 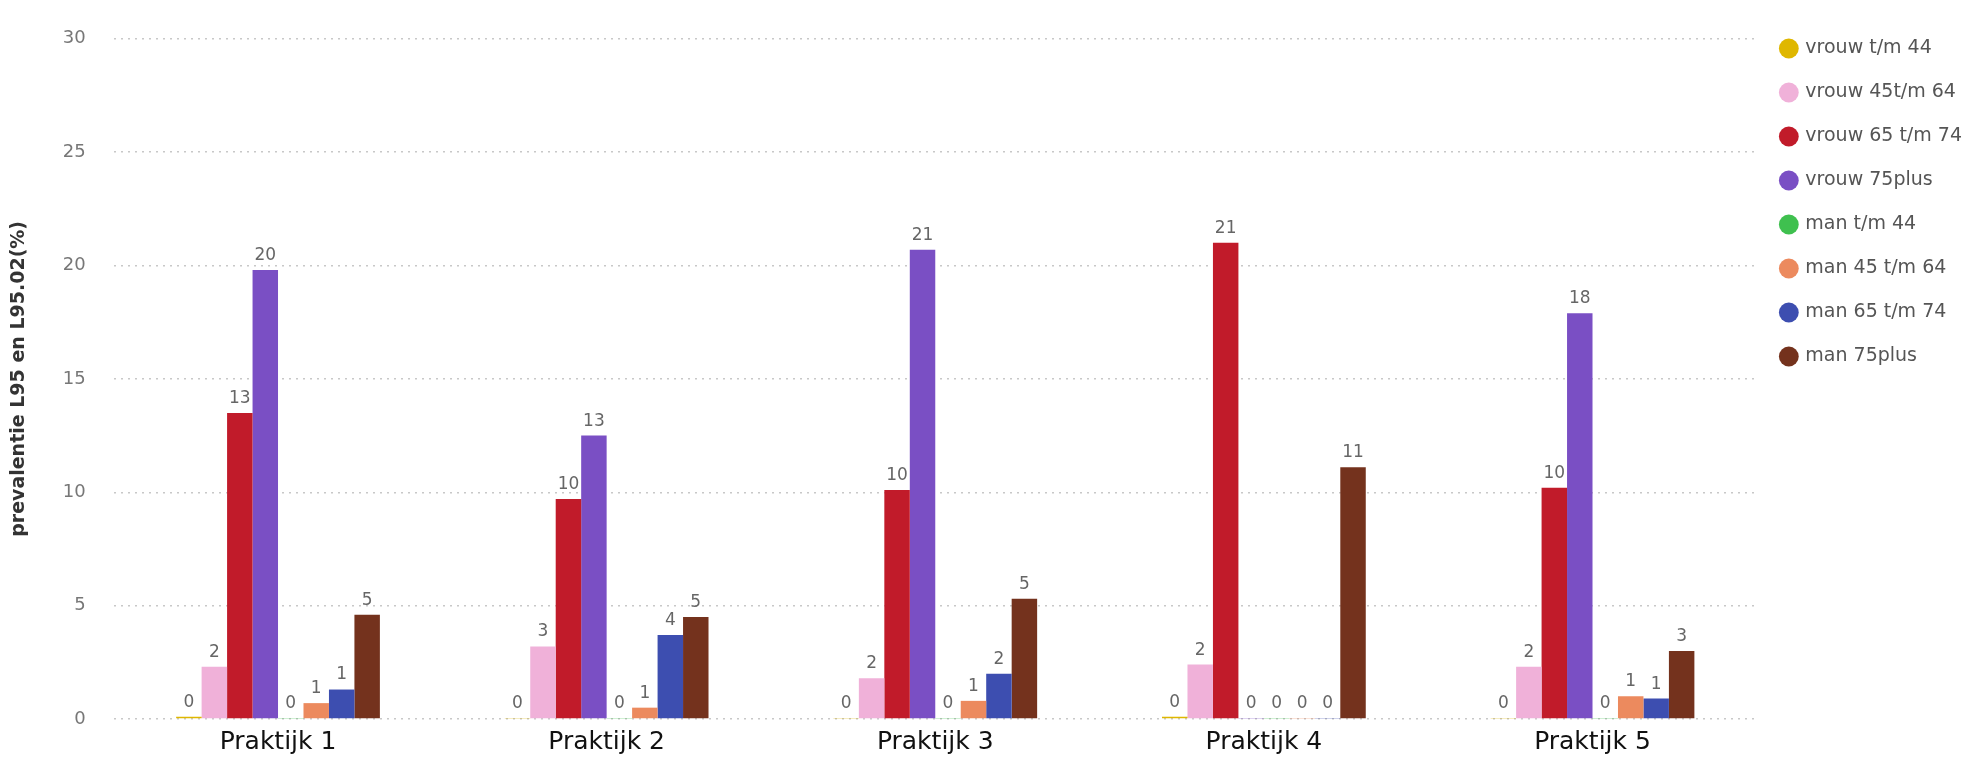 I want to click on y-tick-label: 15, so click(x=74, y=377).